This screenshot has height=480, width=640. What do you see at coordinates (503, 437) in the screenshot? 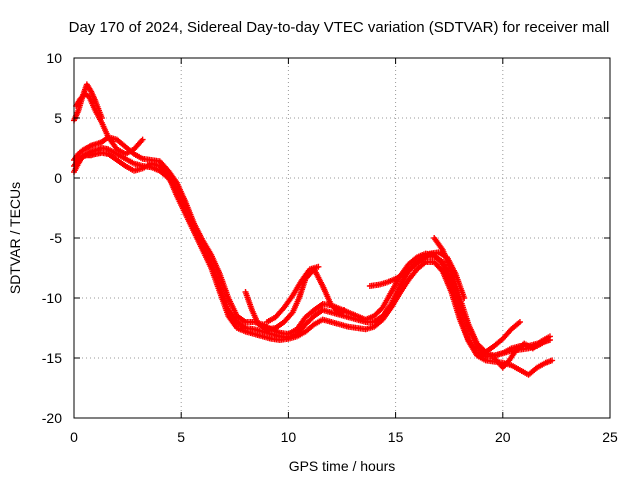
I see `x-tick-label: 20` at bounding box center [503, 437].